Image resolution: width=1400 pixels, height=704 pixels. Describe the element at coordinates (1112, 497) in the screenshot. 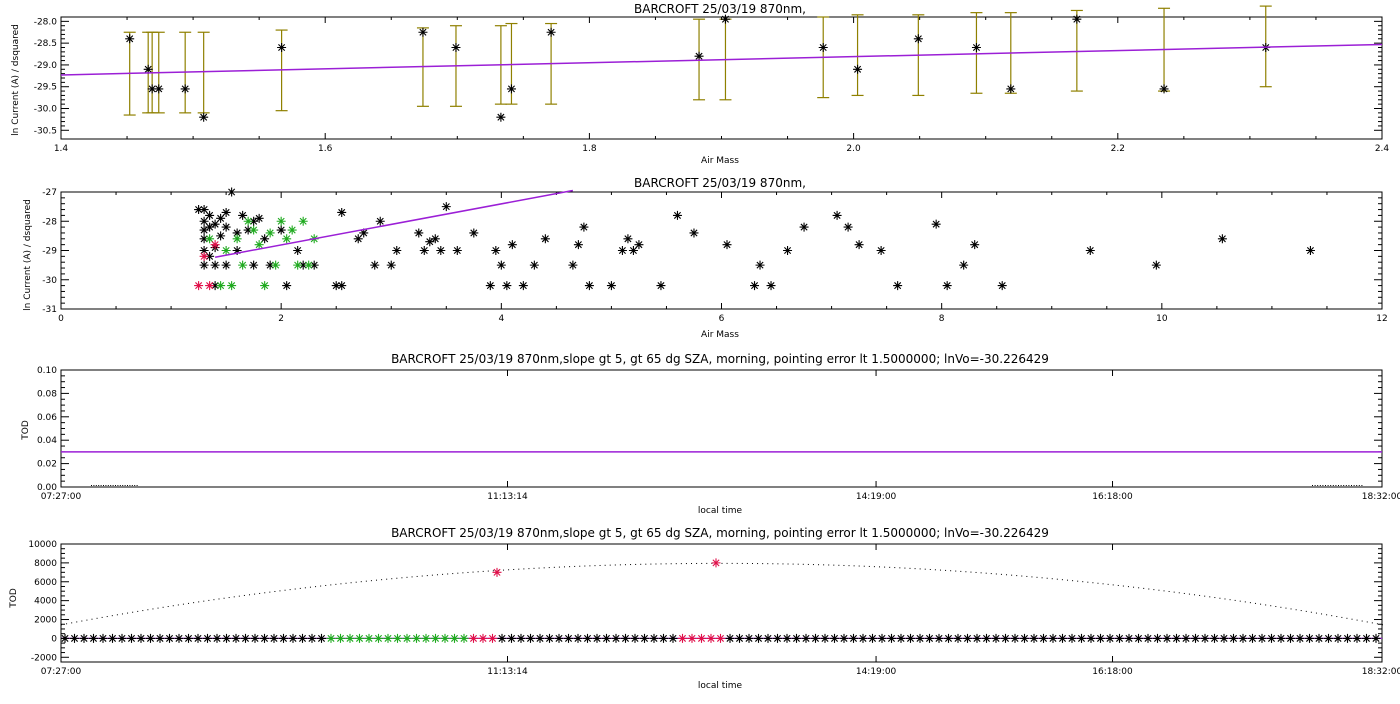

I see `panel-3-xtick-label: 16:18:00` at that location.